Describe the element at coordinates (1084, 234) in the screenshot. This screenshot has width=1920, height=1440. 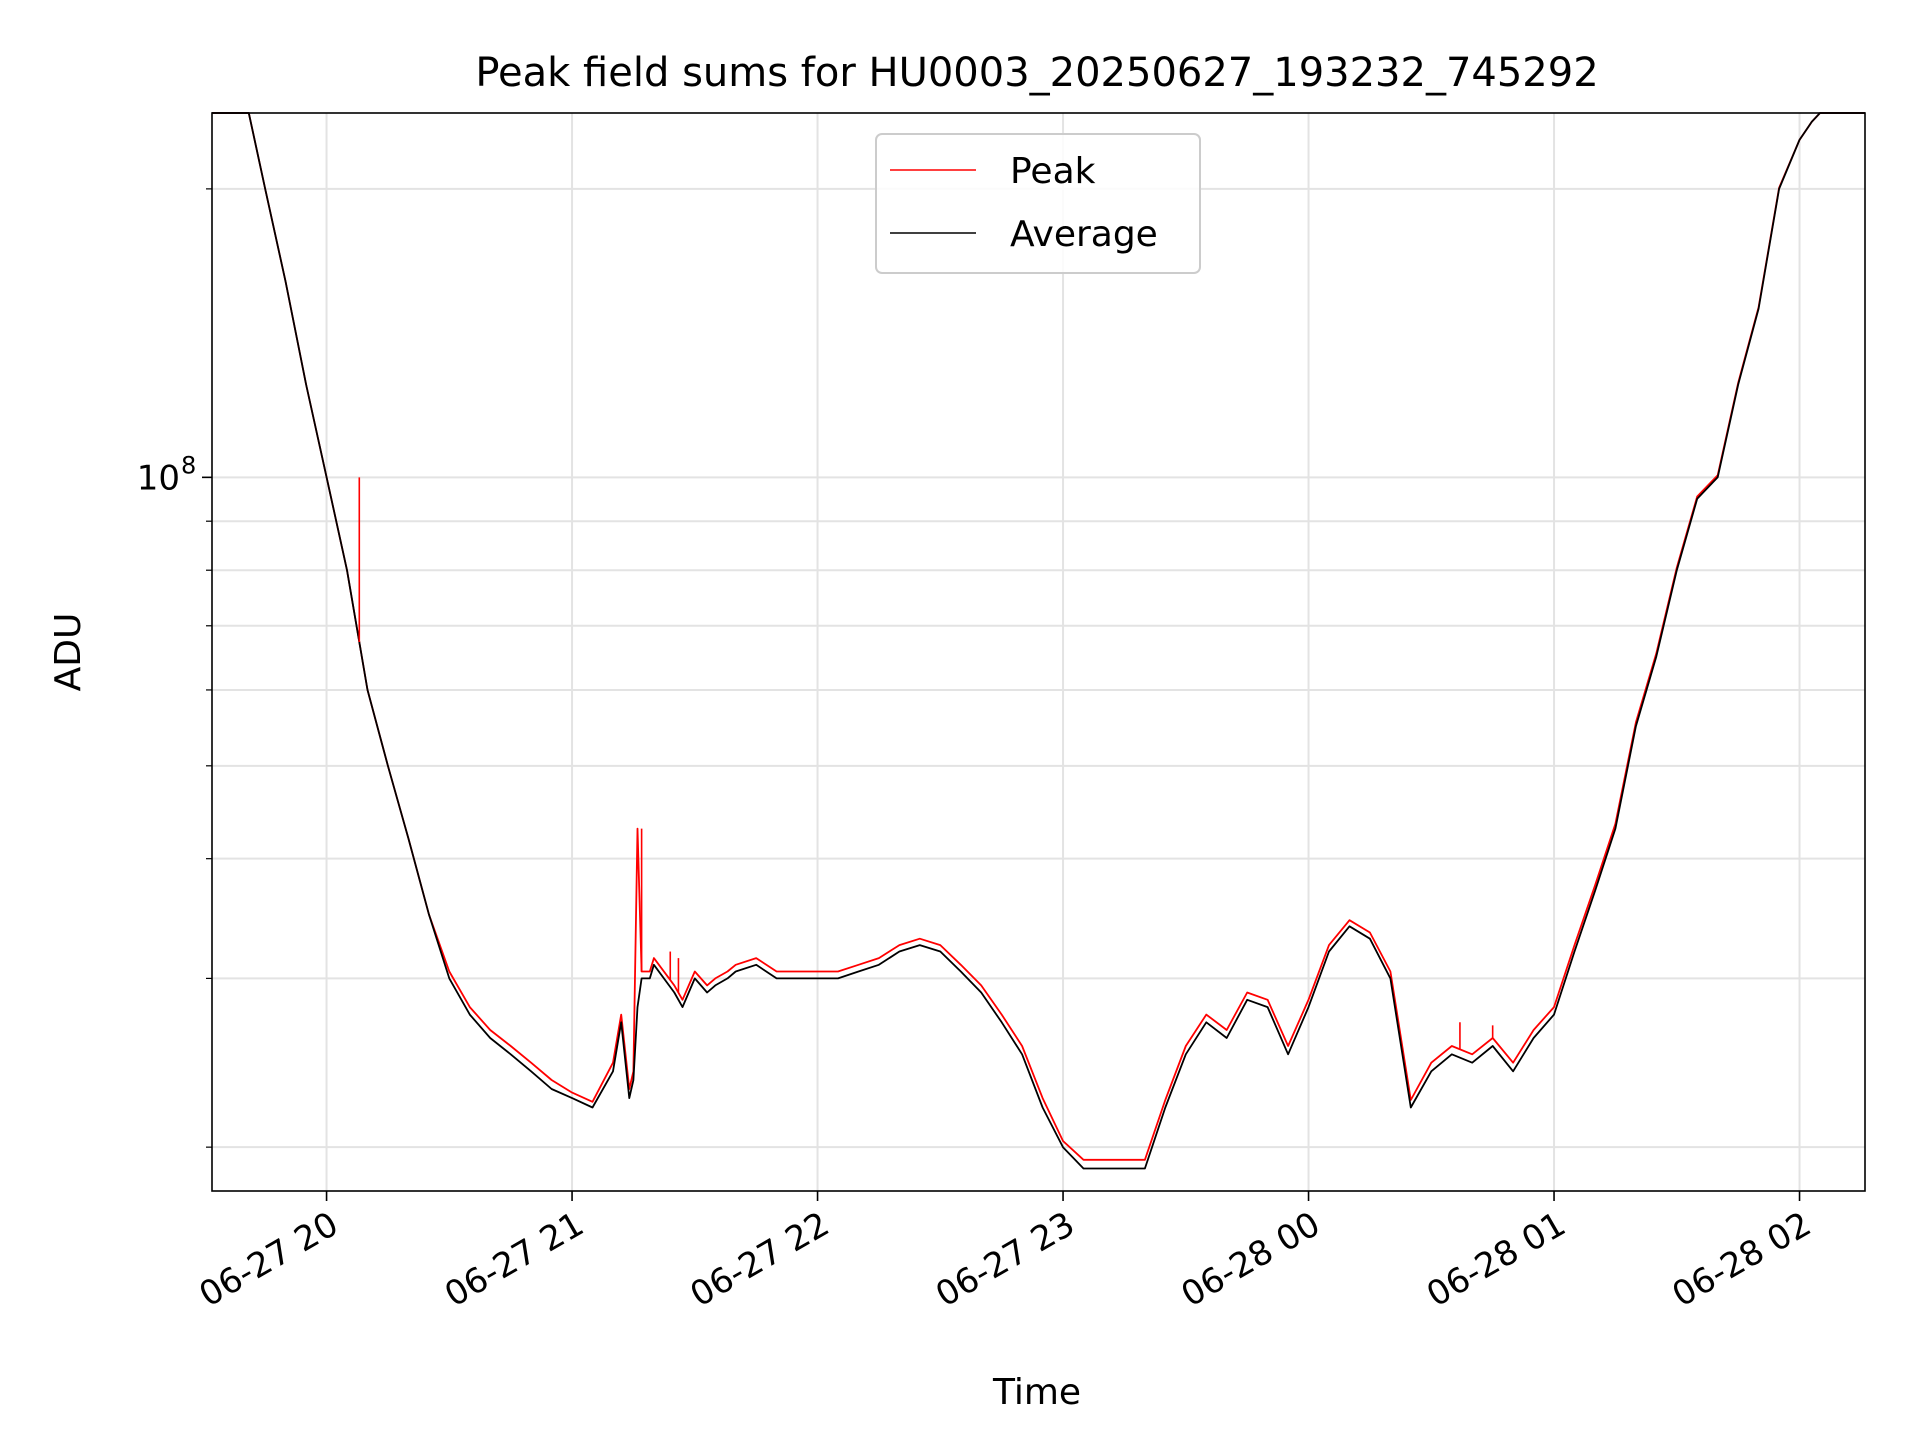
I see `legend-label-average: Average` at that location.